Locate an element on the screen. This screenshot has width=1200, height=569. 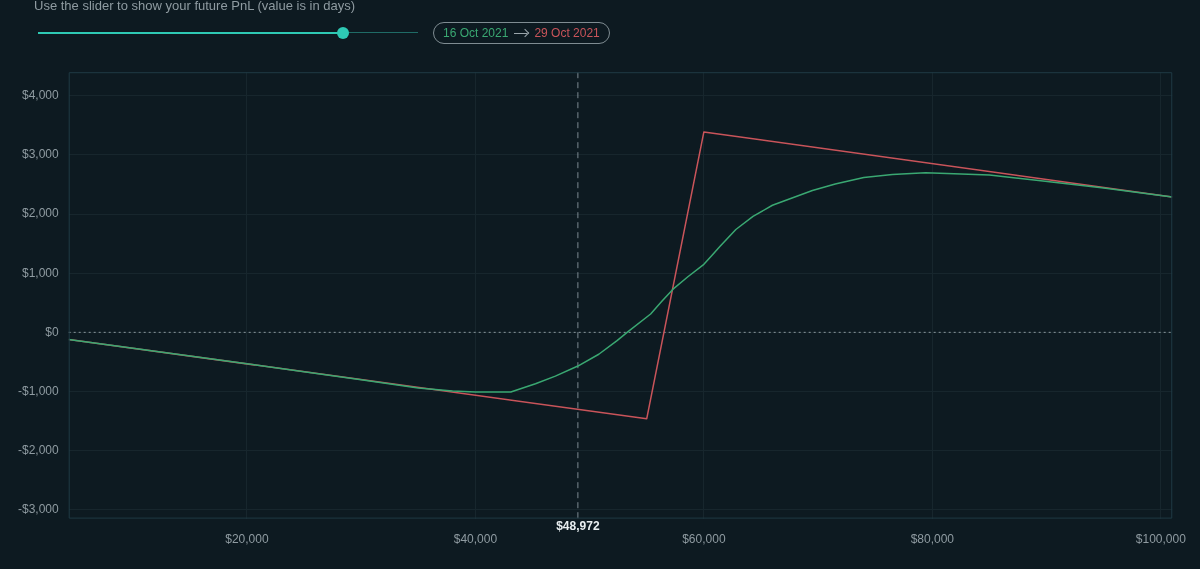
y-tick-label: -$2,000 is located at coordinates (39, 449).